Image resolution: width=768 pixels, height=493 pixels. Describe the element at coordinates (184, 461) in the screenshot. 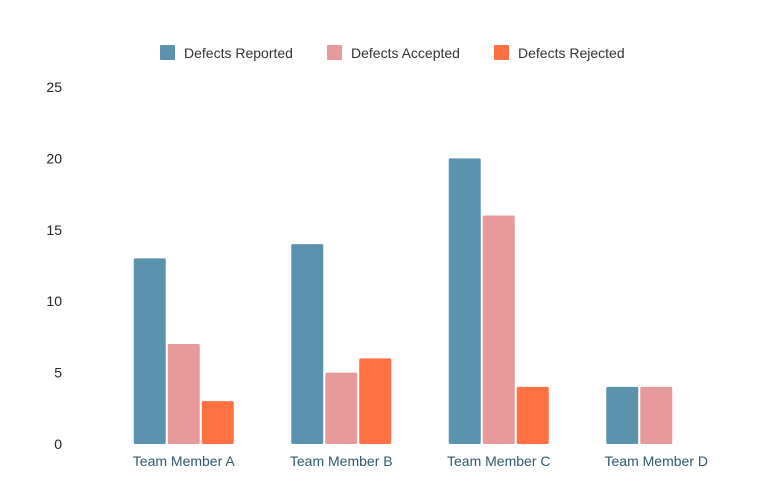

I see `x-tick-label: Team Member A` at that location.